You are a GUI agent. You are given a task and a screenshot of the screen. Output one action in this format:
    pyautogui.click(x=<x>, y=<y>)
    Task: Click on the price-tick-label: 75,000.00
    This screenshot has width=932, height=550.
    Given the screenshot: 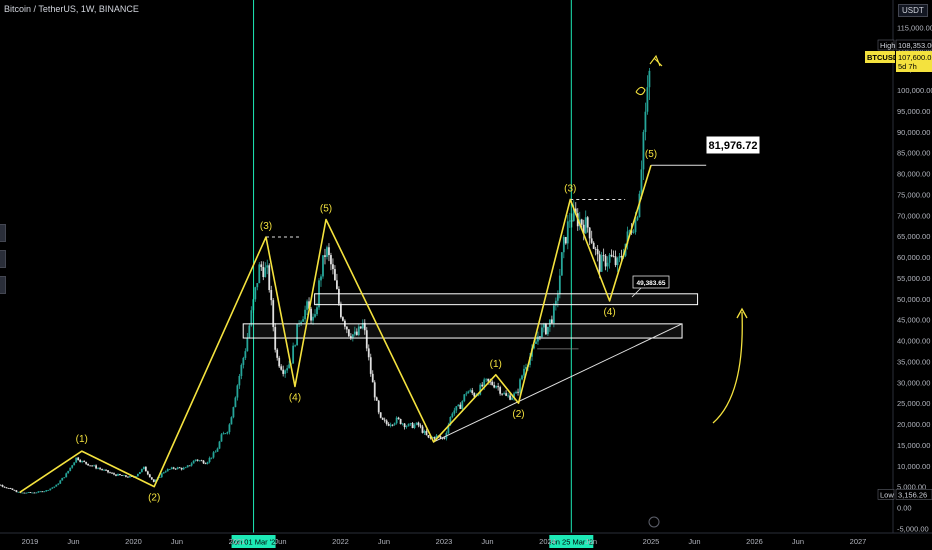 What is the action you would take?
    pyautogui.click(x=913, y=194)
    